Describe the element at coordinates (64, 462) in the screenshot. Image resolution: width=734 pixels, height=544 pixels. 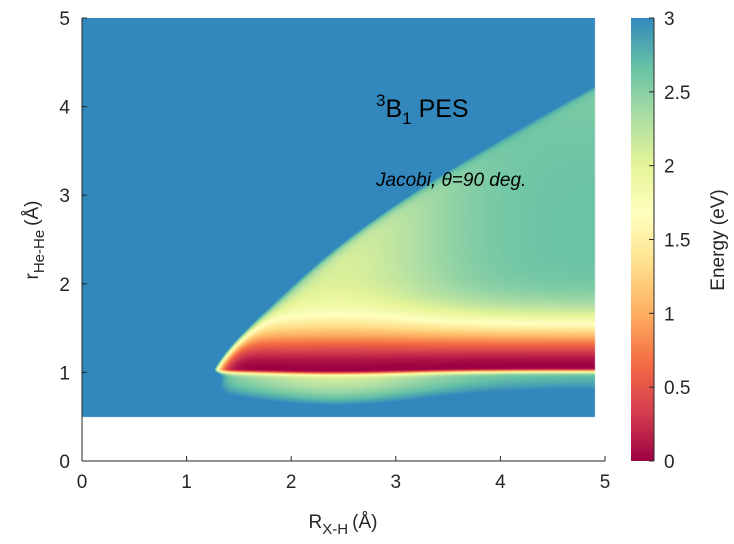
I see `y-tick-label: 0` at that location.